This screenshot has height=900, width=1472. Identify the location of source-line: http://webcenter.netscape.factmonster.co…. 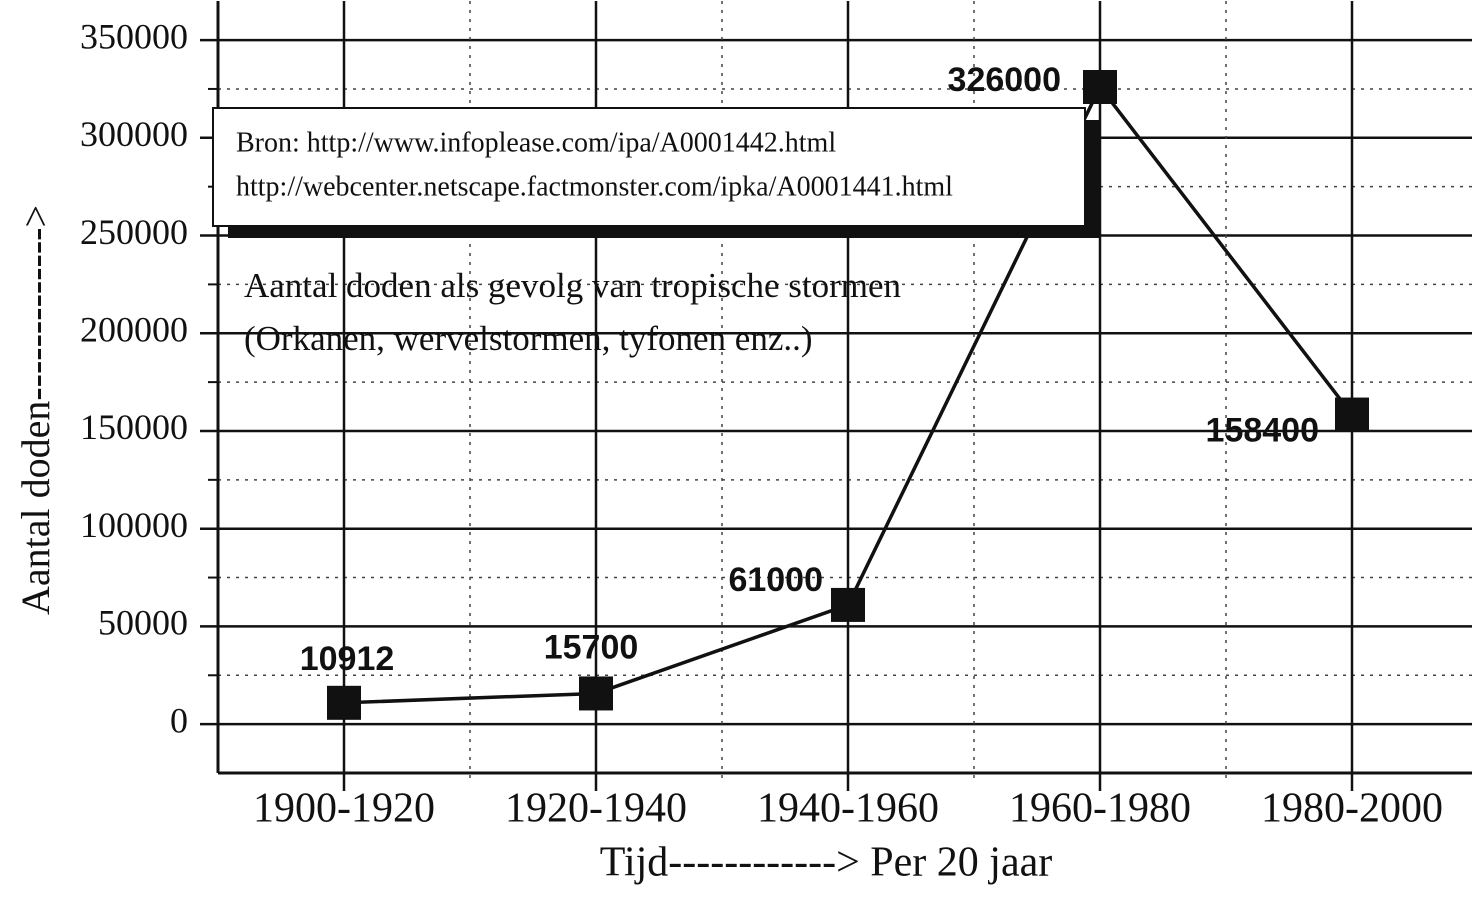
(594, 186).